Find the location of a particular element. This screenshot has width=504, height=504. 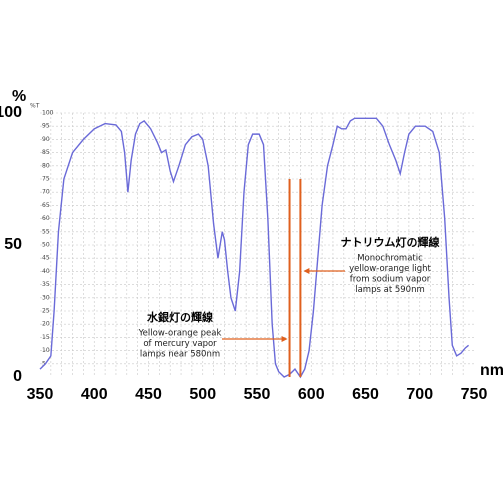

annotation-text: Monochromatic is located at coordinates (390, 259).